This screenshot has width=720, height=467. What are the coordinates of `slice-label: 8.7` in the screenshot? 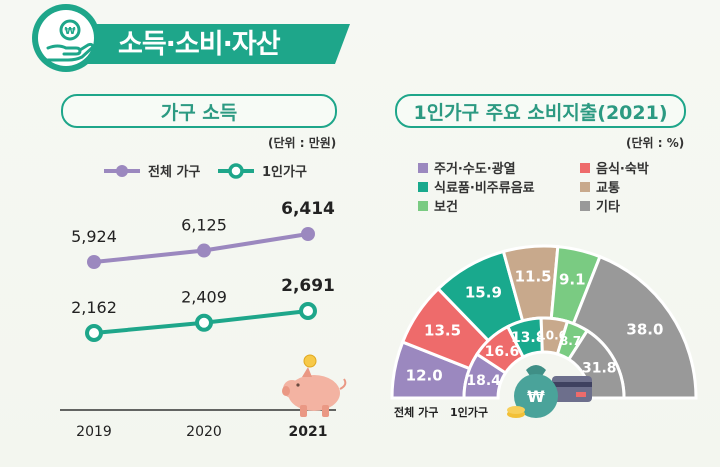 It's located at (570, 341).